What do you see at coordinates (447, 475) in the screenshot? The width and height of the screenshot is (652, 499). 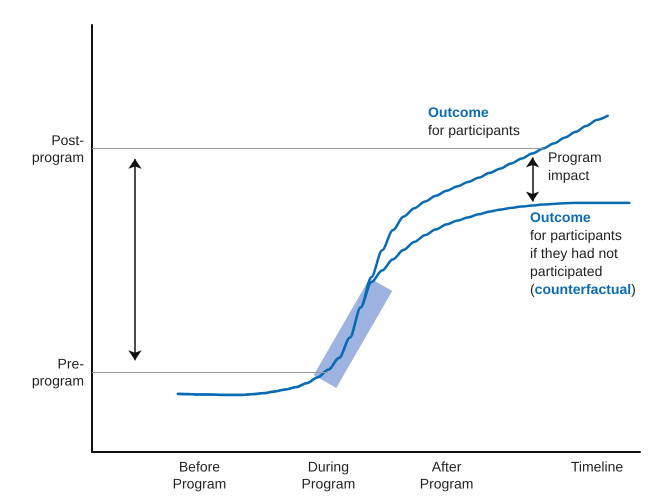 I see `x-tick-label: After Program` at bounding box center [447, 475].